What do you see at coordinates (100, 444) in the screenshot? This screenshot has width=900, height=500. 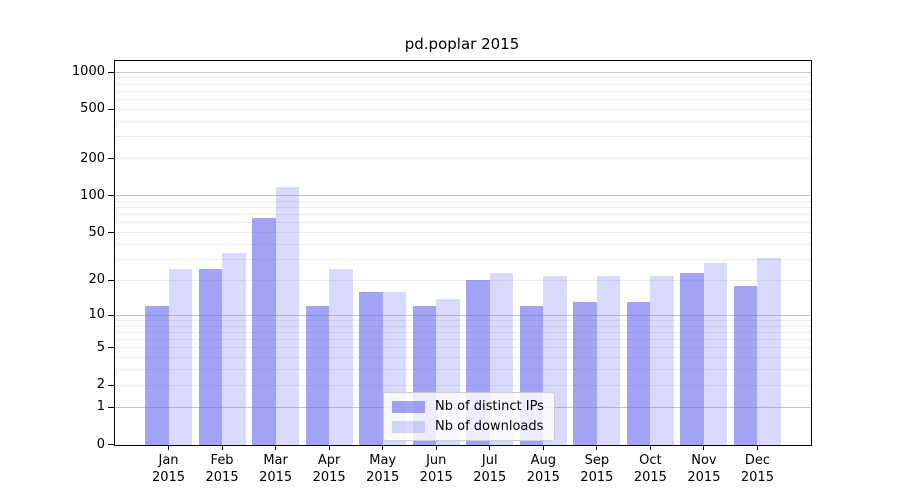 I see `y-tick-label-0: 0` at bounding box center [100, 444].